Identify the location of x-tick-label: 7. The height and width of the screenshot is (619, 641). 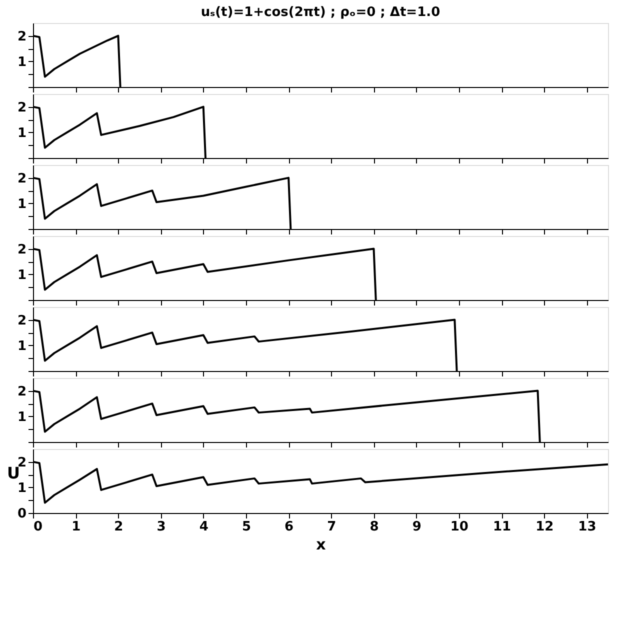
(331, 527).